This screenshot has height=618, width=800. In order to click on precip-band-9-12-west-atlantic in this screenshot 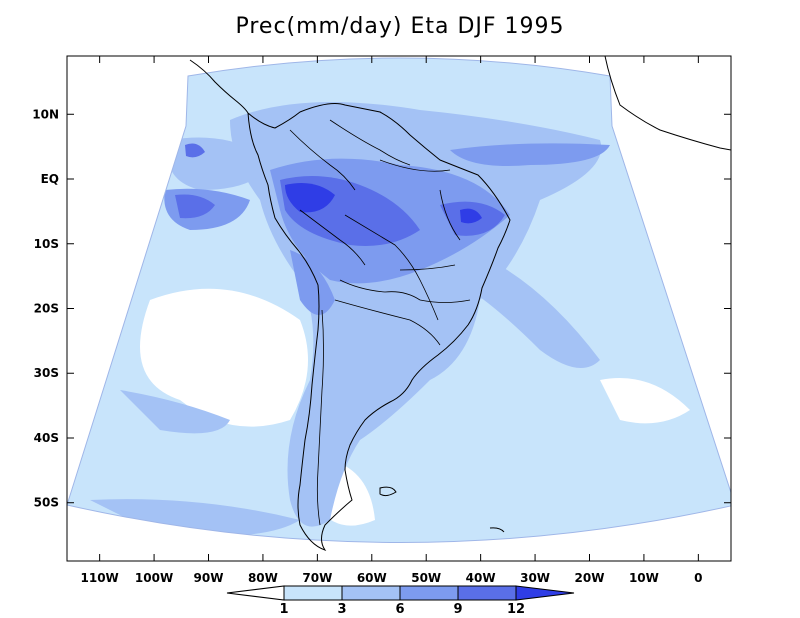, I will do `click(195, 150)`.